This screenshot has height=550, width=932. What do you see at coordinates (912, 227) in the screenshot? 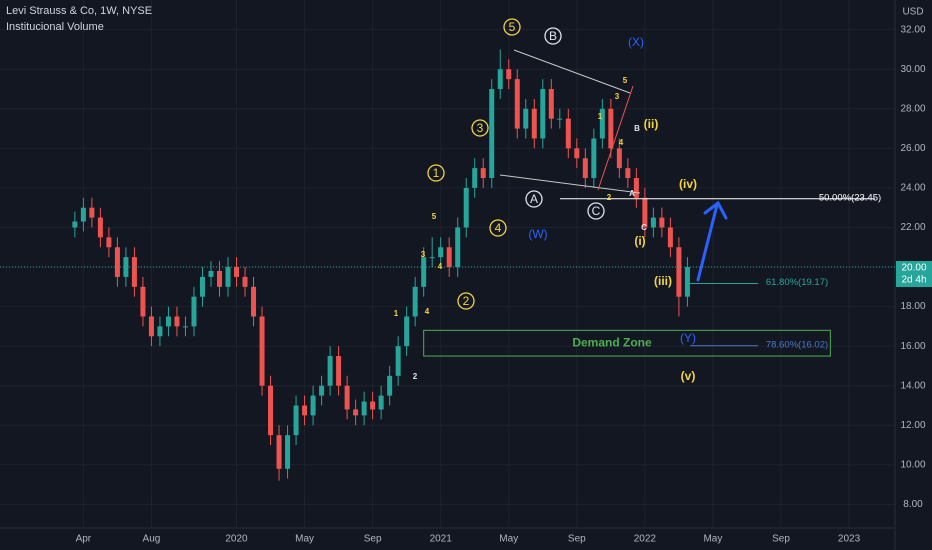
I see `y-tick-label: 22.00` at bounding box center [912, 227].